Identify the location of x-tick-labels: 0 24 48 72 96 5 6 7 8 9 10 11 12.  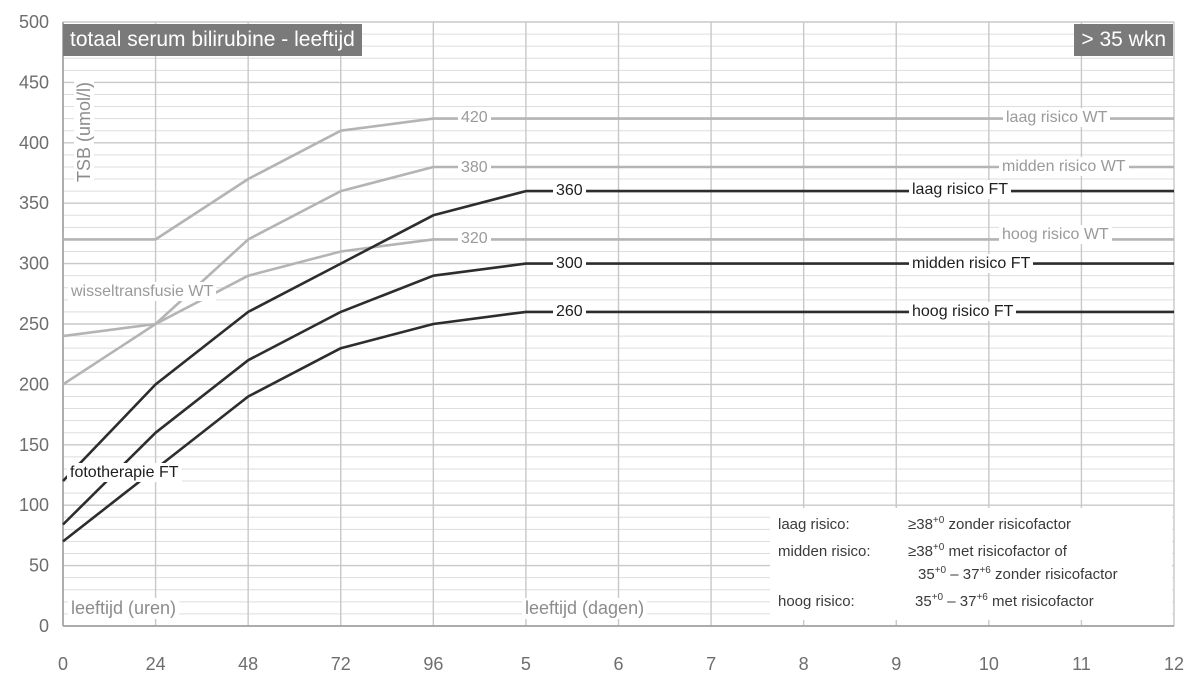
(621, 664).